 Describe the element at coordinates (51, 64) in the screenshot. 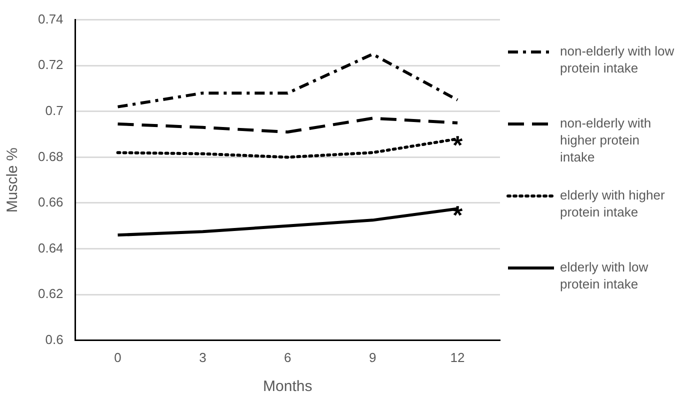

I see `y-tick-label: 0.72` at that location.